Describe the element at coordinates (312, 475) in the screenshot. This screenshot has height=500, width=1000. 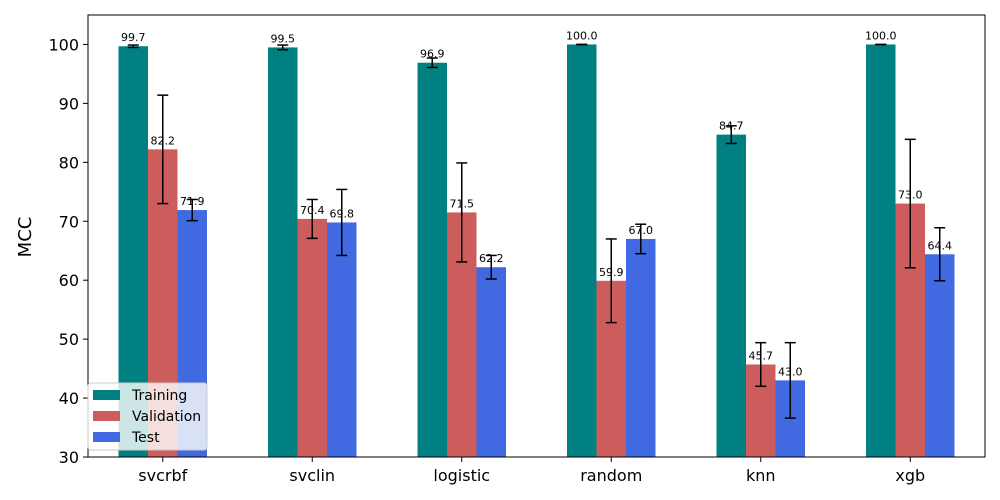
I see `x-tick-label-svclin: svclin` at that location.